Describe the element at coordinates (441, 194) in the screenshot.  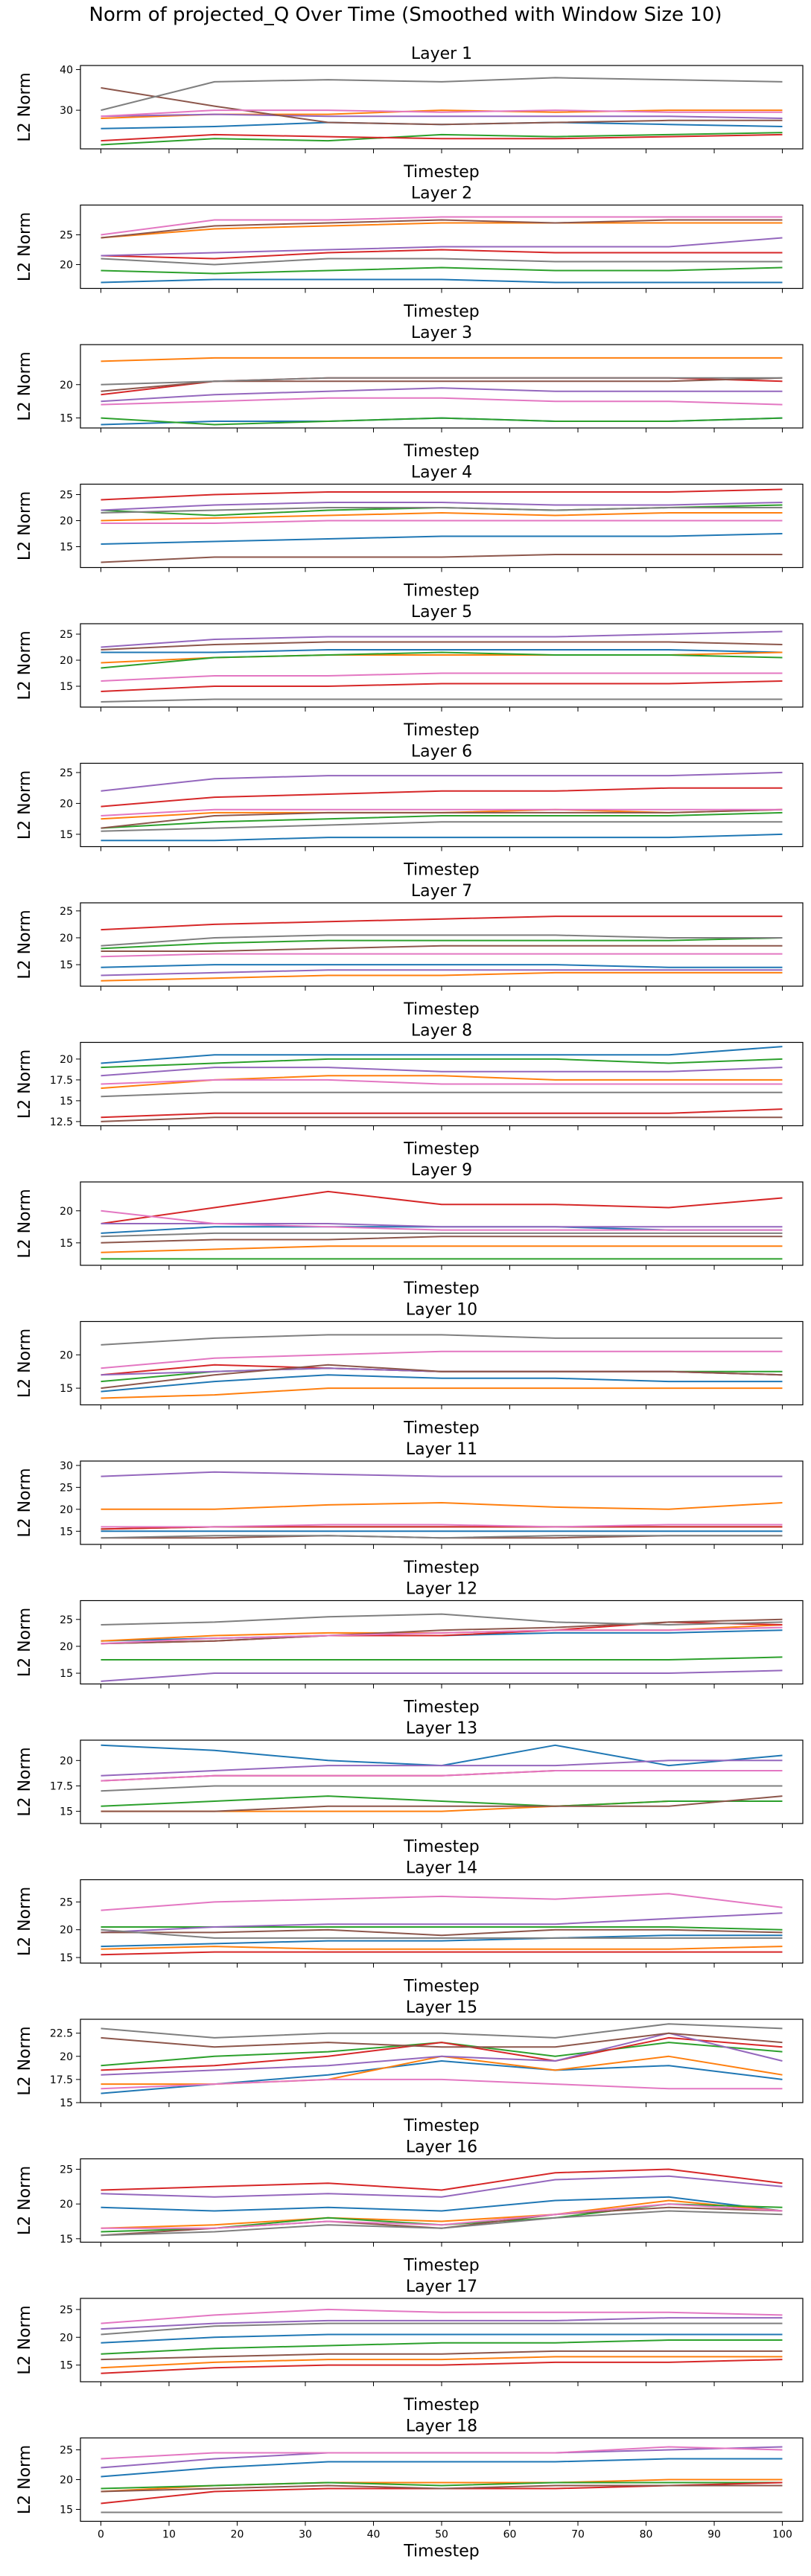
I see `subplot-title: Layer 2` at that location.